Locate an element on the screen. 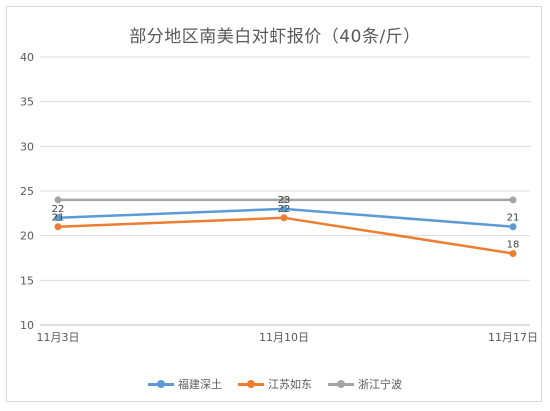 The width and height of the screenshot is (550, 411). legend-label-jiangsu: 江苏如东 is located at coordinates (290, 384).